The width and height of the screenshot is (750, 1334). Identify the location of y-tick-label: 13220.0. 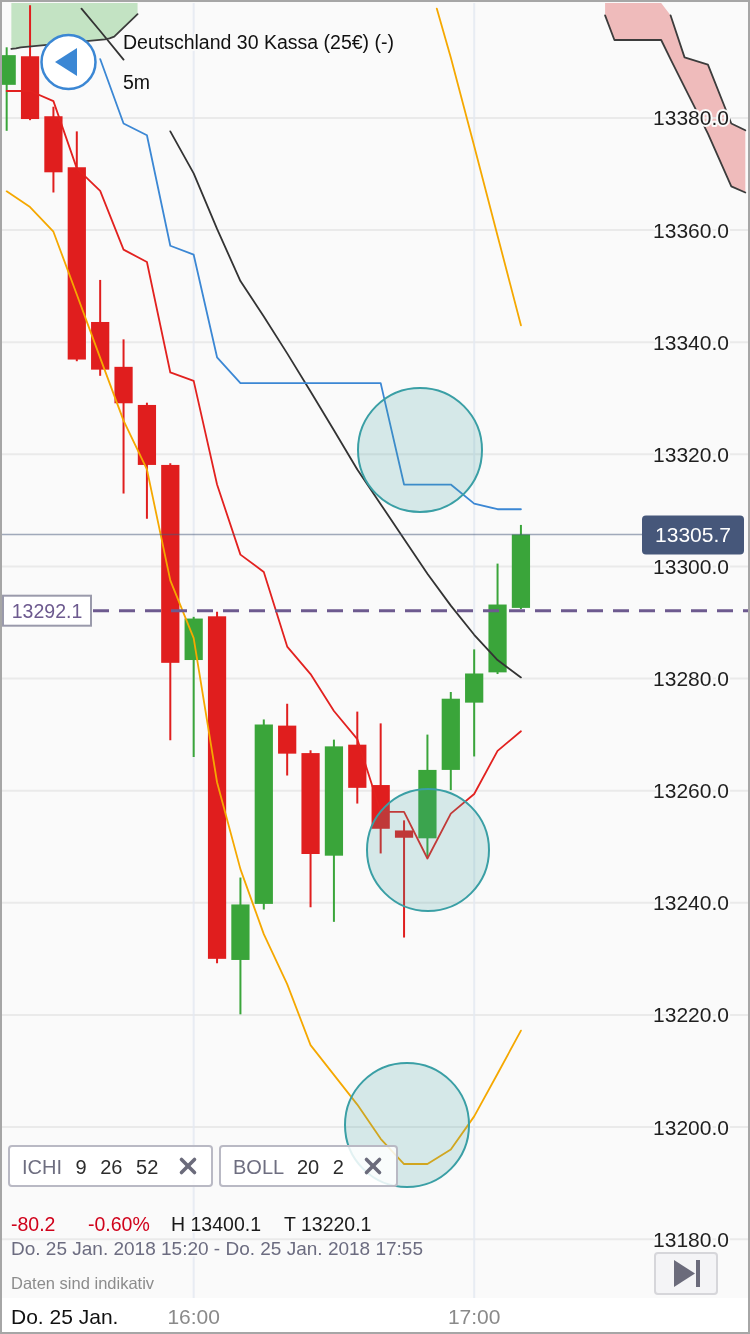
(691, 1015).